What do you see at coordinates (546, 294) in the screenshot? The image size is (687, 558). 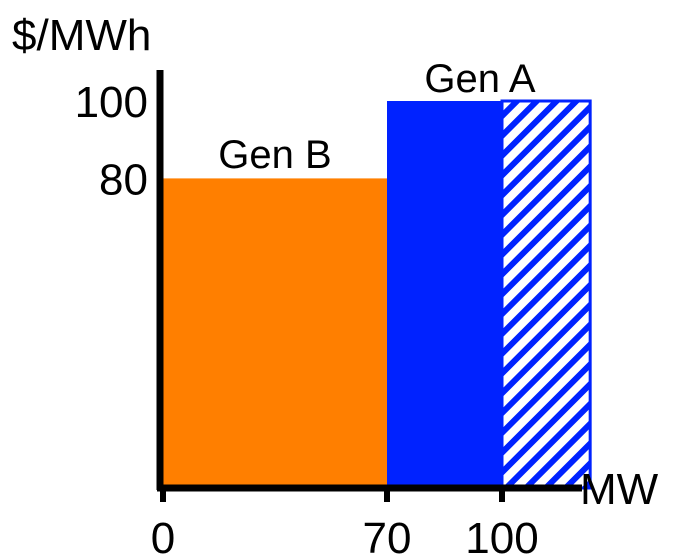 I see `bar-segment-hatched` at bounding box center [546, 294].